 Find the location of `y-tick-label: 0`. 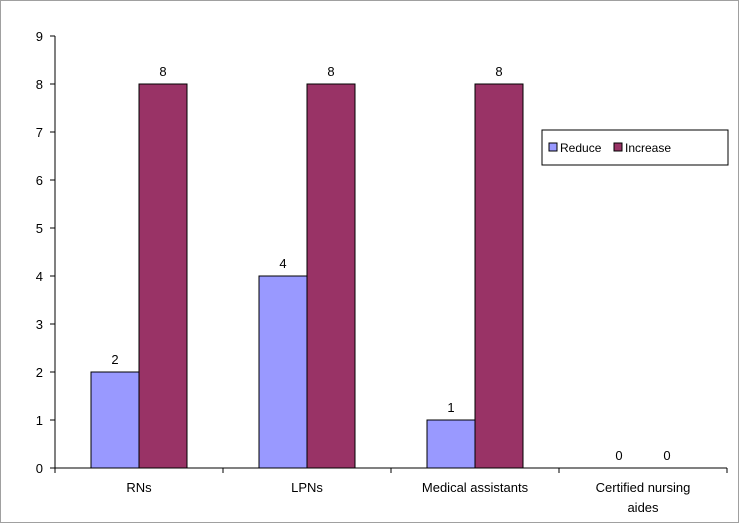

y-tick-label: 0 is located at coordinates (39, 468).